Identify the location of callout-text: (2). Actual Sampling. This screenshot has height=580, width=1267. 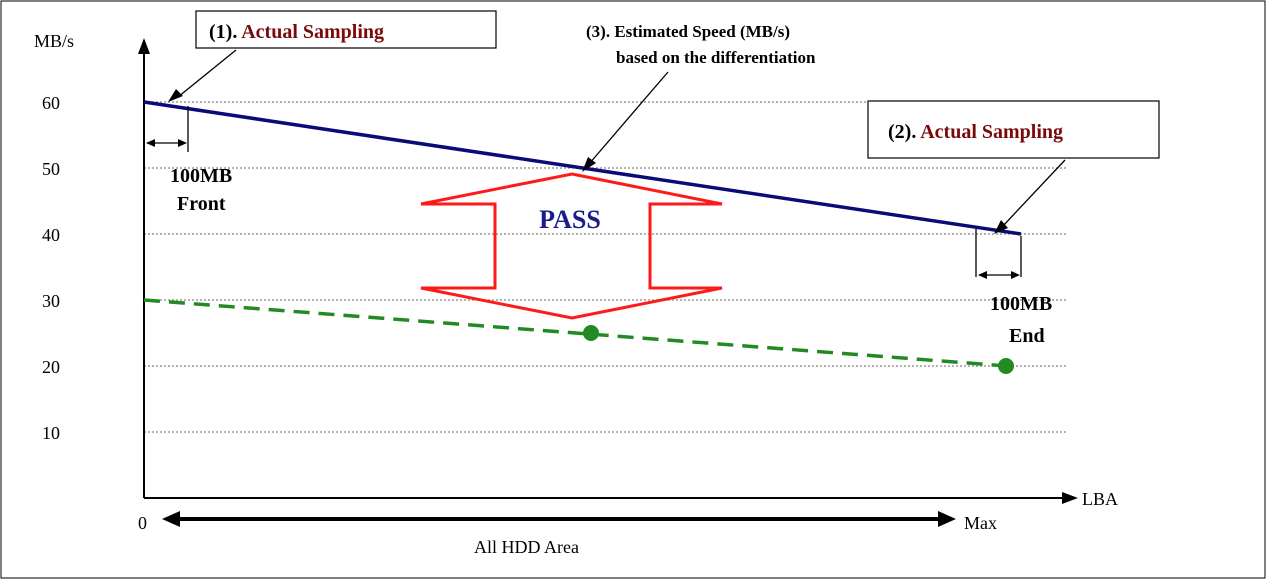
(975, 132).